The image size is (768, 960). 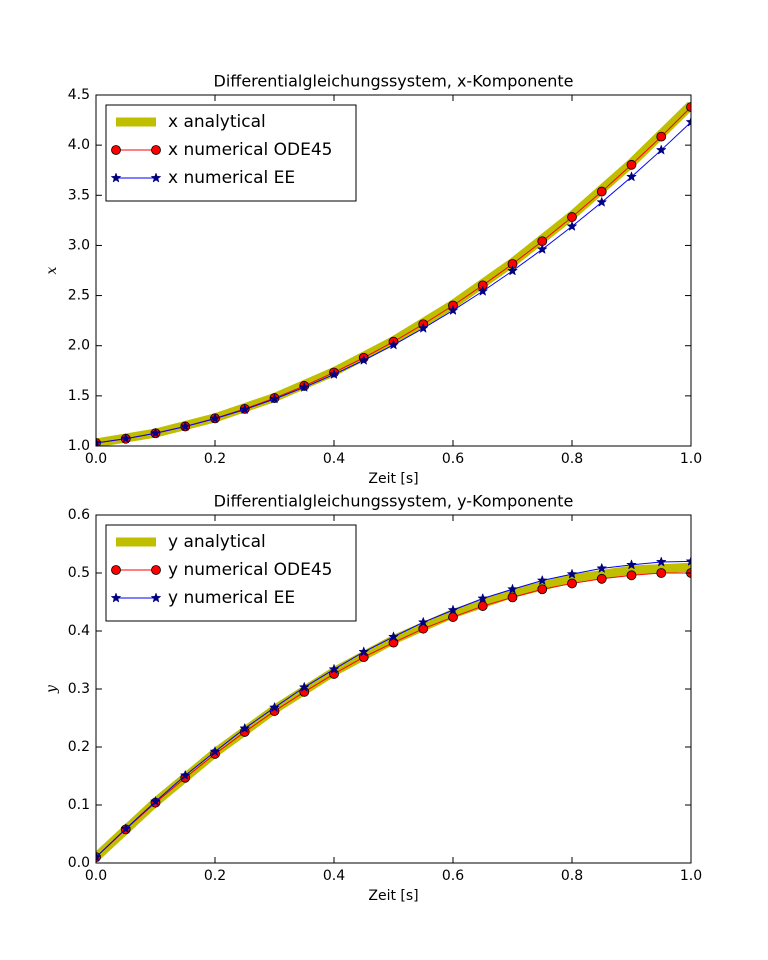 What do you see at coordinates (691, 876) in the screenshot?
I see `x-tick-label: 1.0` at bounding box center [691, 876].